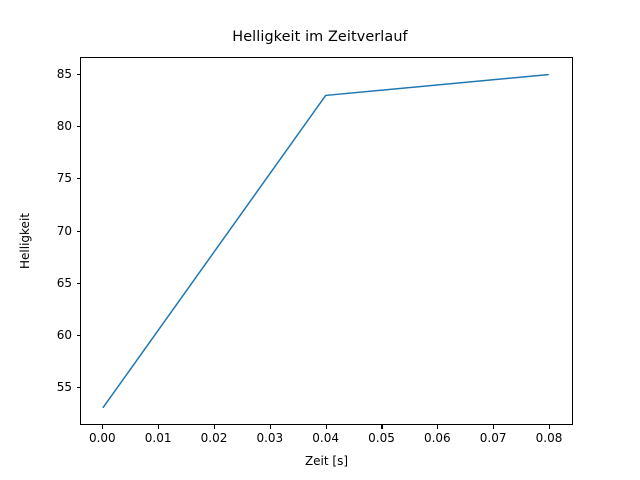 This screenshot has width=640, height=480. What do you see at coordinates (64, 335) in the screenshot?
I see `y-tick-label: 60` at bounding box center [64, 335].